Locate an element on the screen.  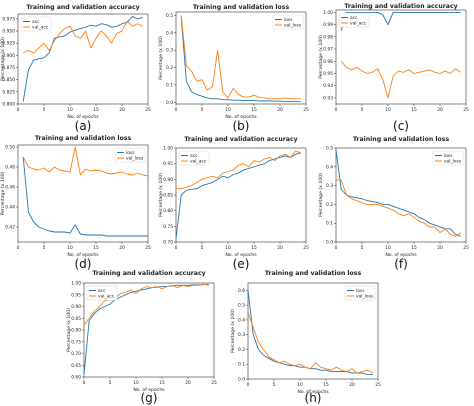
y-tick-label: 0.60 is located at coordinates (76, 378).